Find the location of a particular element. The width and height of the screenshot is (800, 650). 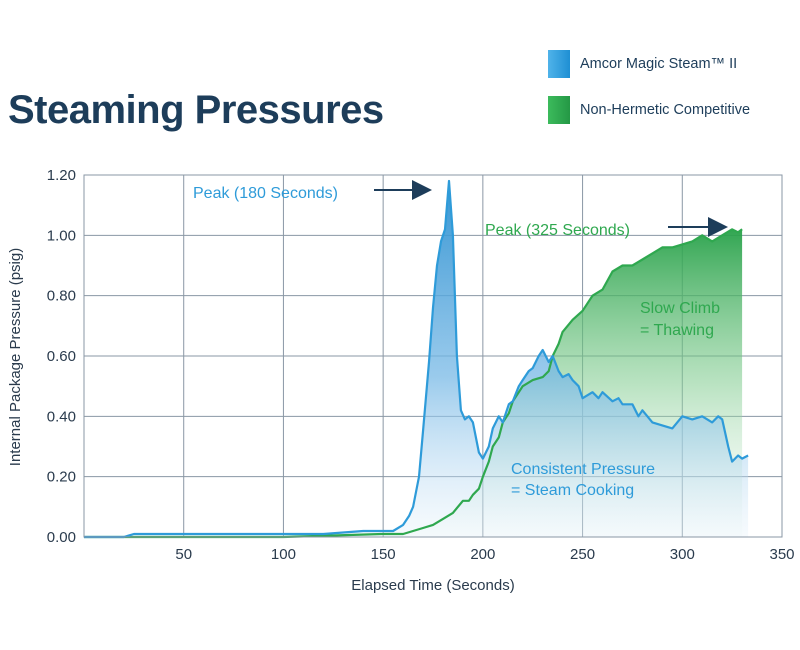

y-tick-label: 0.60 is located at coordinates (61, 356).